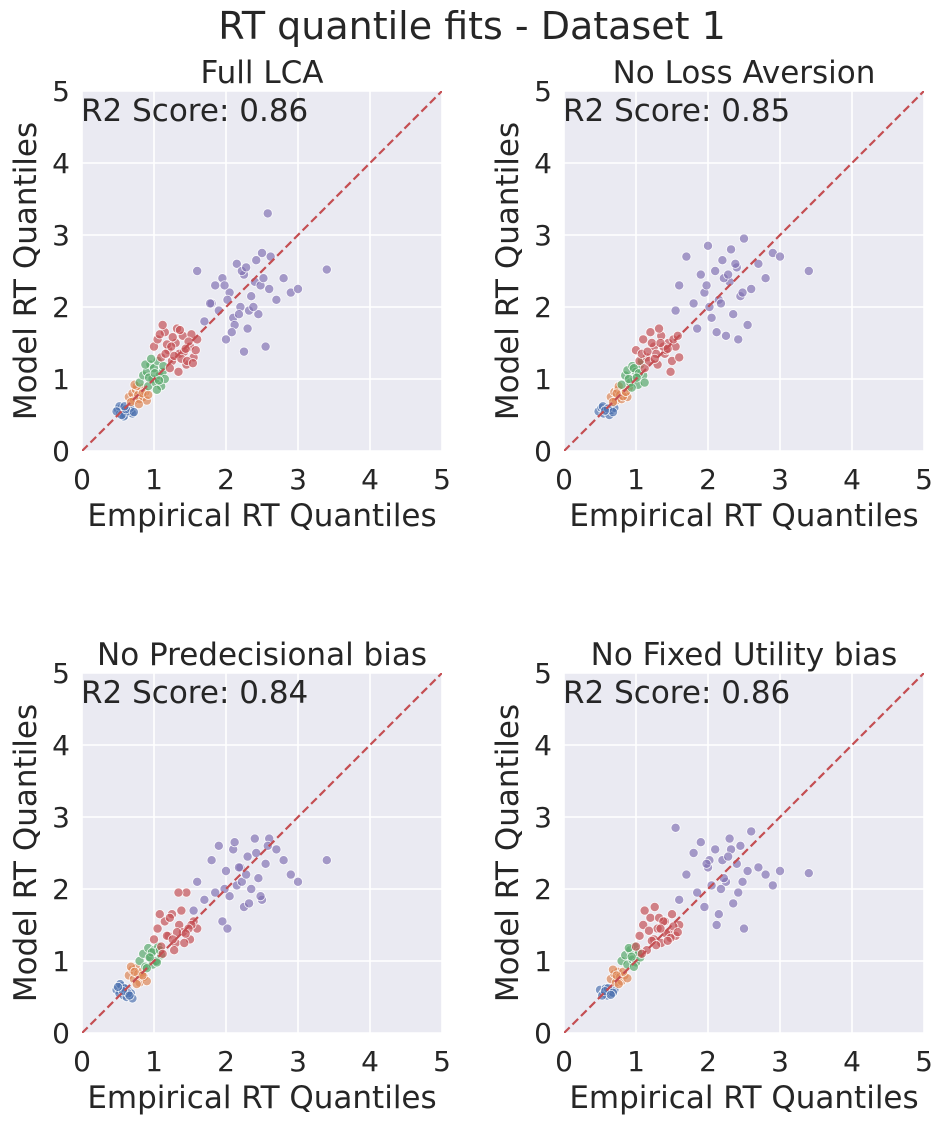 The image size is (944, 1129). What do you see at coordinates (780, 1061) in the screenshot?
I see `x-tick-label: 3` at bounding box center [780, 1061].